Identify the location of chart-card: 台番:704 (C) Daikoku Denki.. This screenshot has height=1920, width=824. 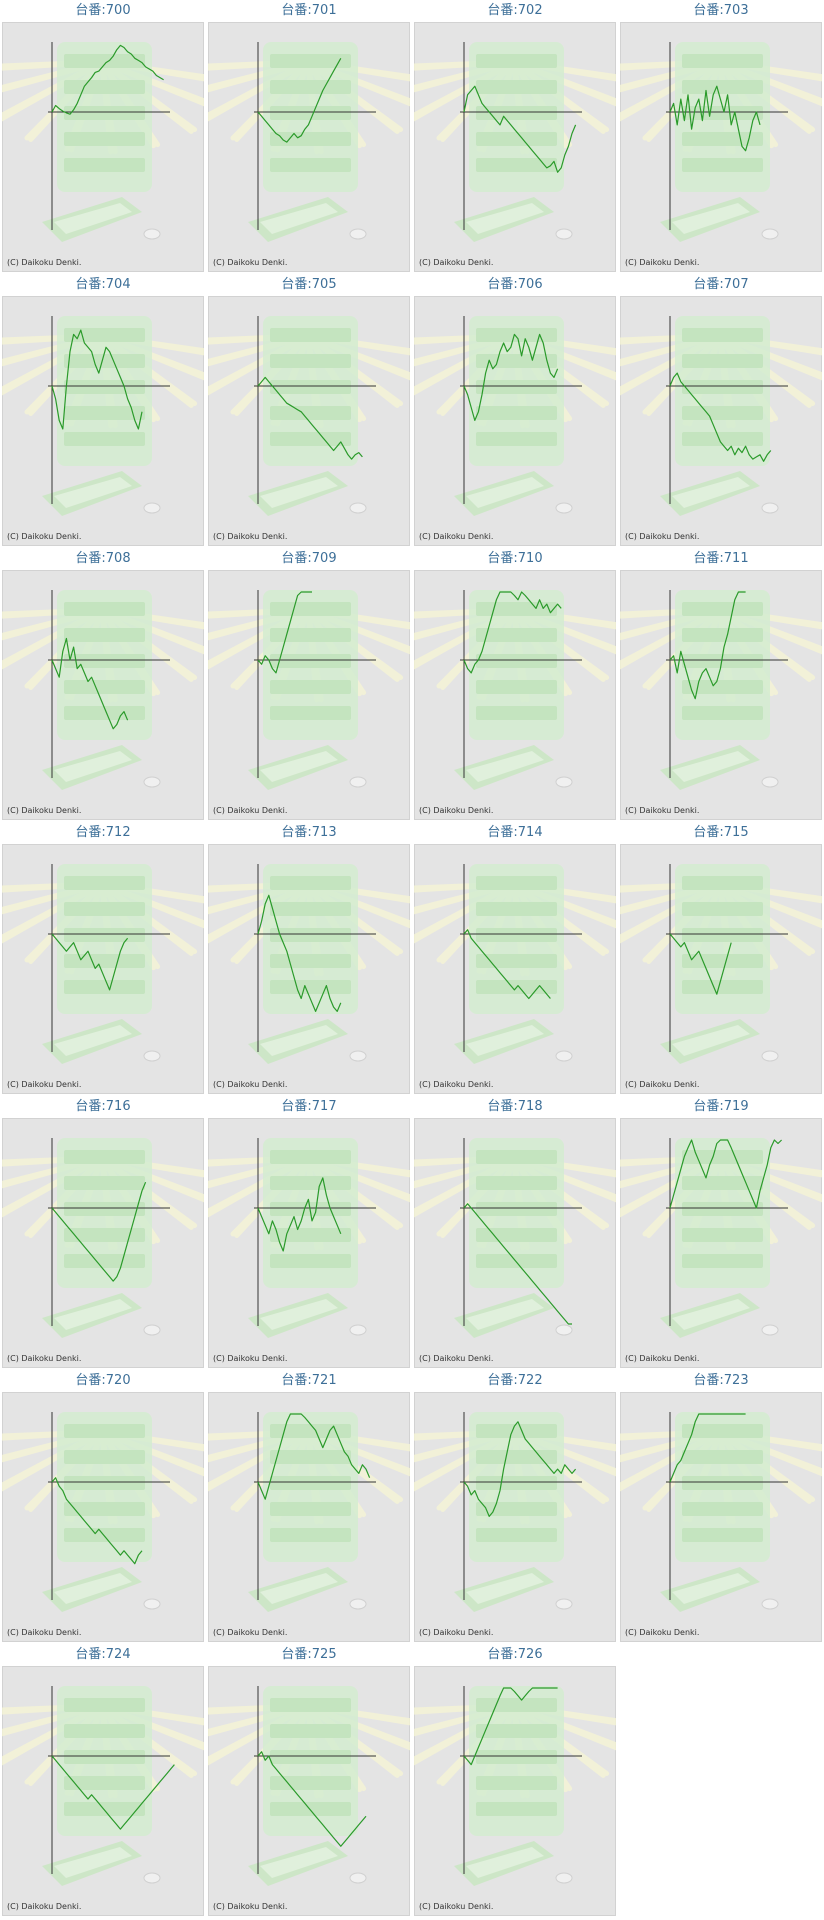
(103, 410).